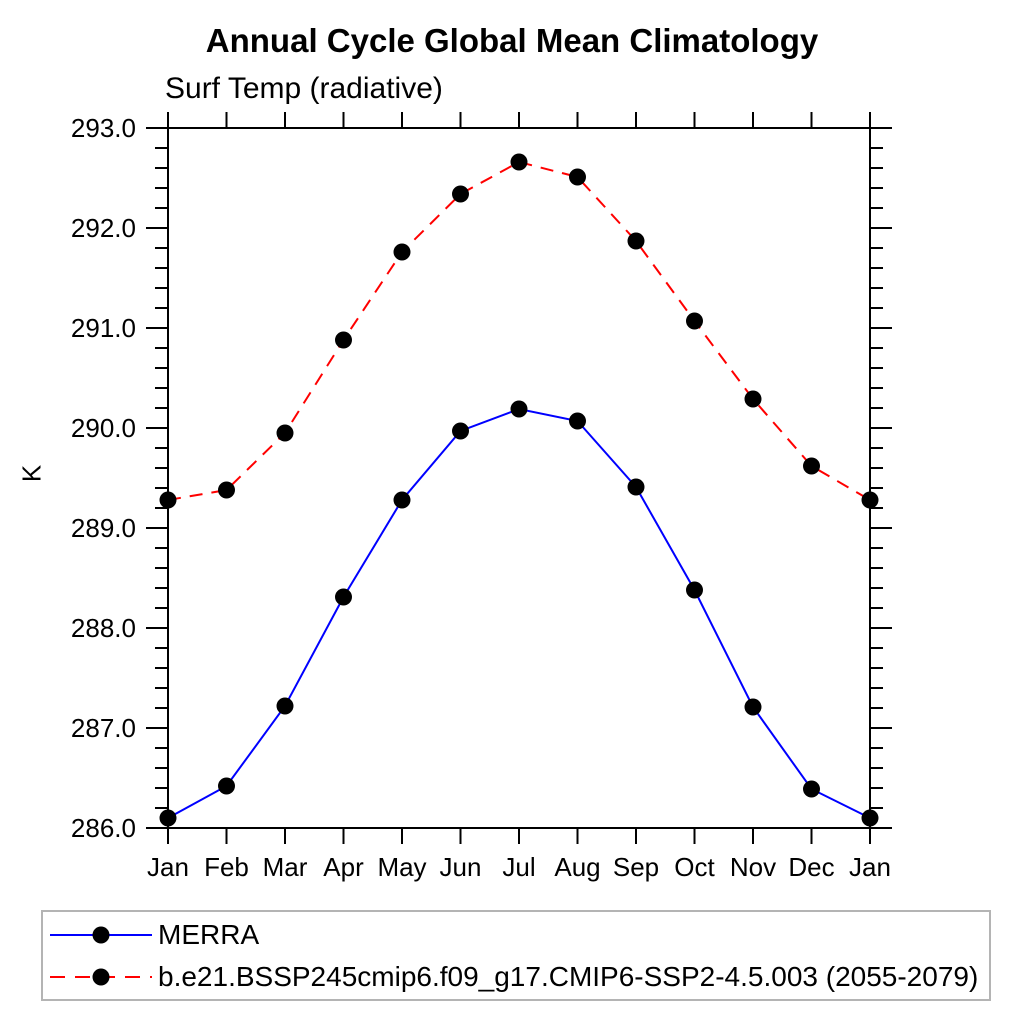 Image resolution: width=1024 pixels, height=1024 pixels. Describe the element at coordinates (103, 528) in the screenshot. I see `y-tick-label: 289.0` at that location.